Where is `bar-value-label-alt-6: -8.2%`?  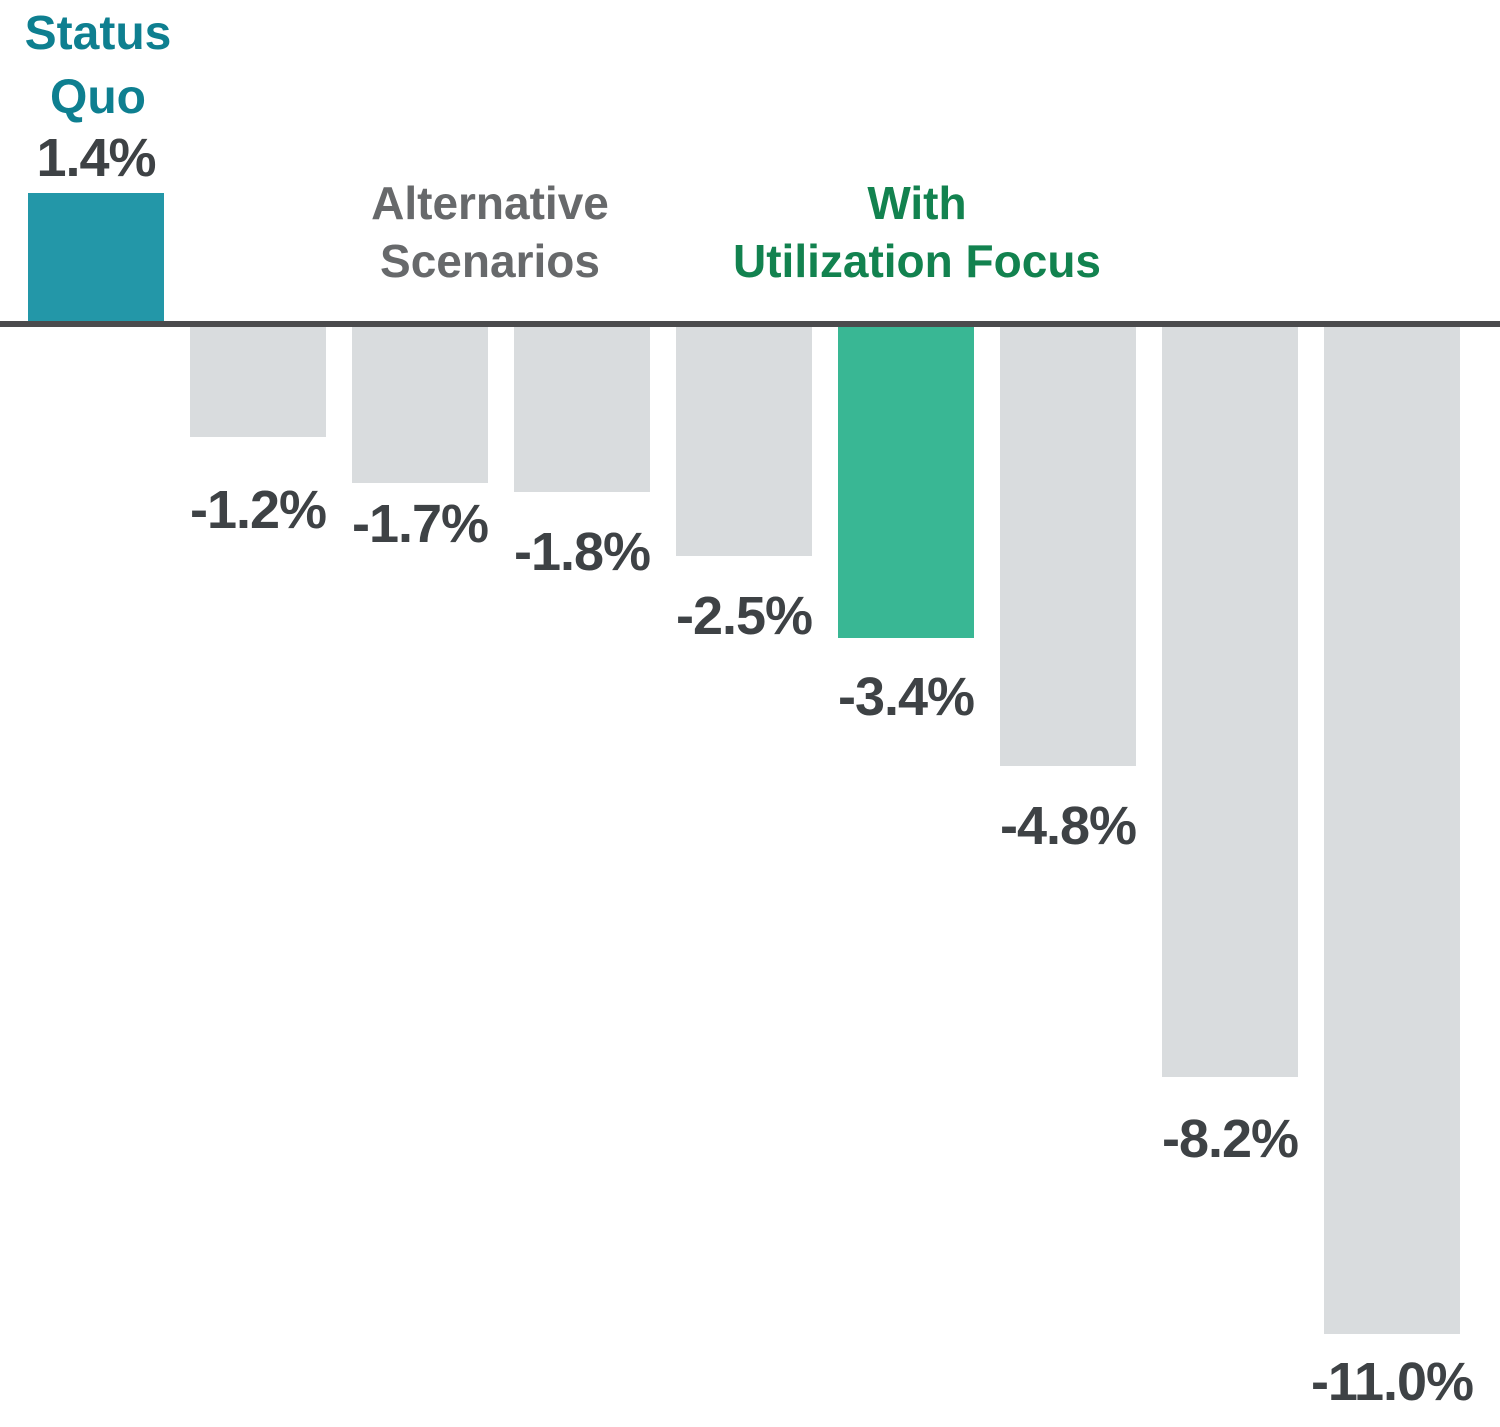
bar-value-label-alt-6: -8.2% is located at coordinates (1230, 1139).